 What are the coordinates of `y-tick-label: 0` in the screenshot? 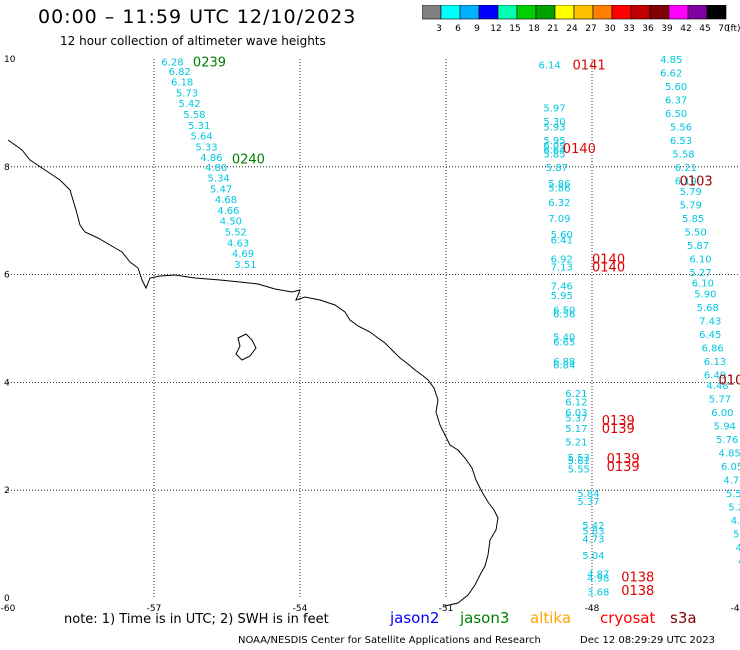 It's located at (7, 599).